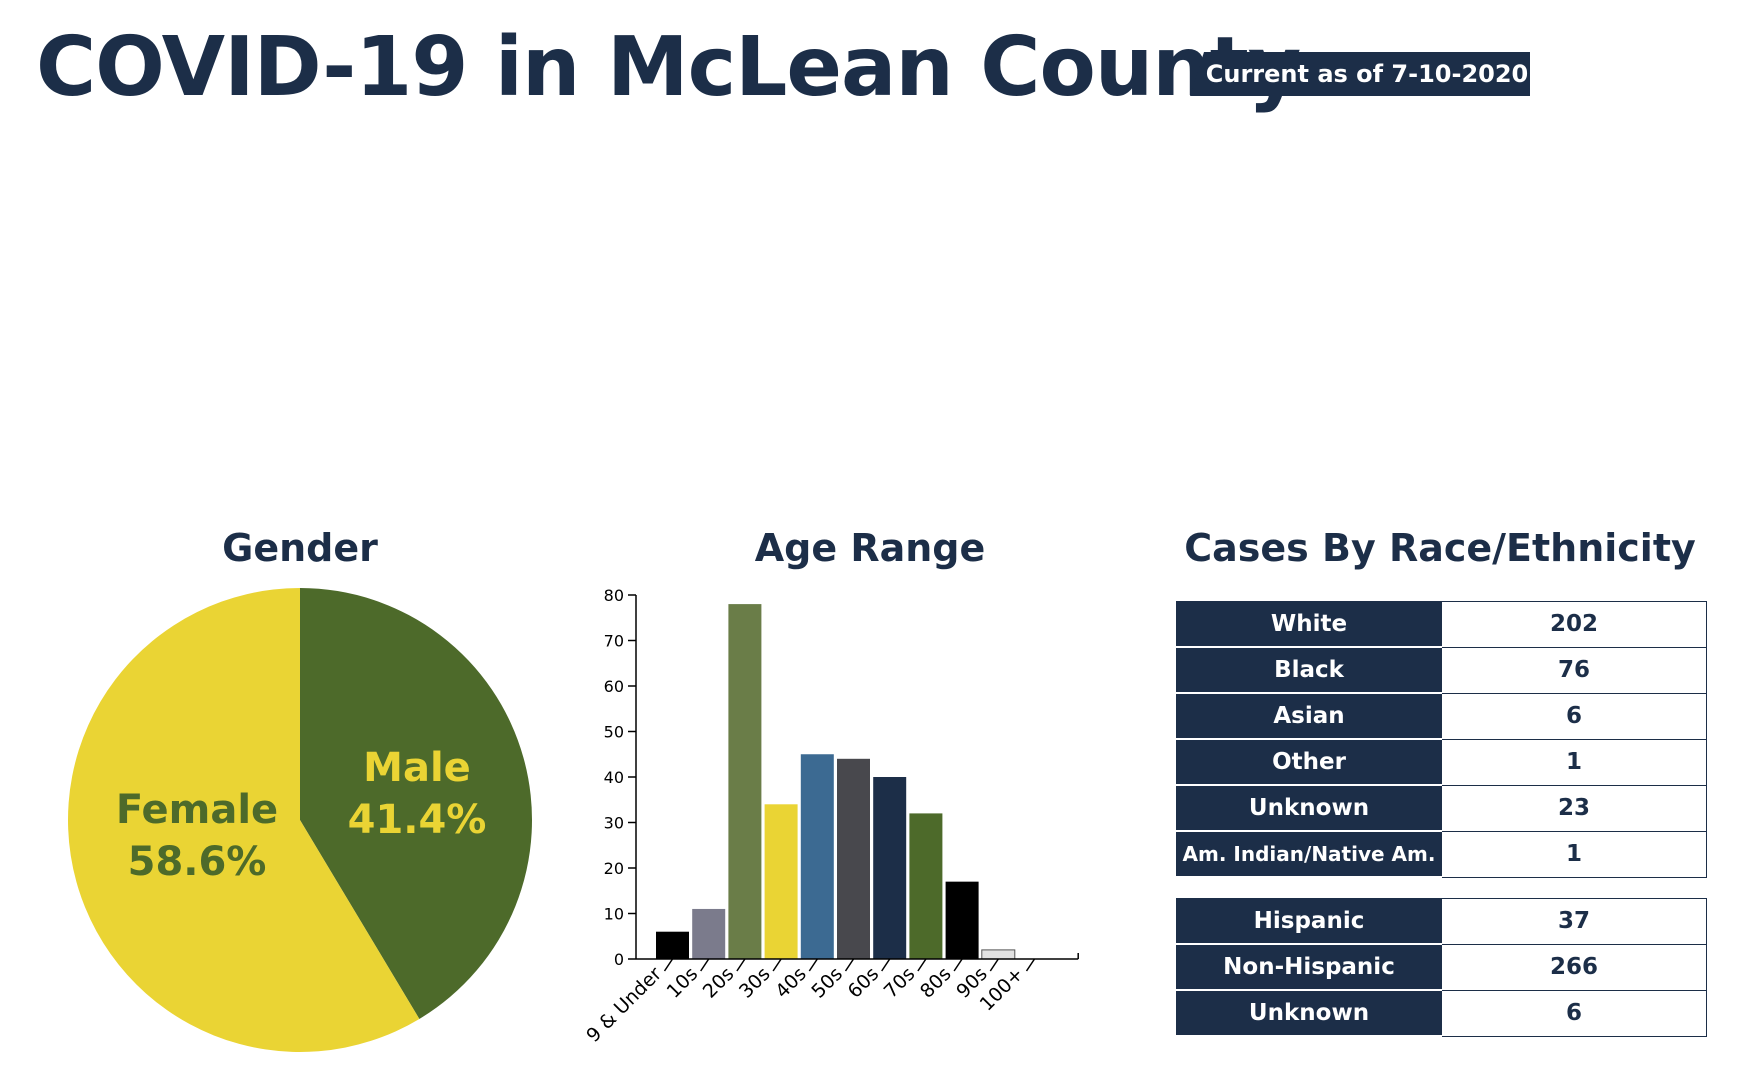 This screenshot has height=1080, width=1740. I want to click on row-value: 202, so click(1574, 624).